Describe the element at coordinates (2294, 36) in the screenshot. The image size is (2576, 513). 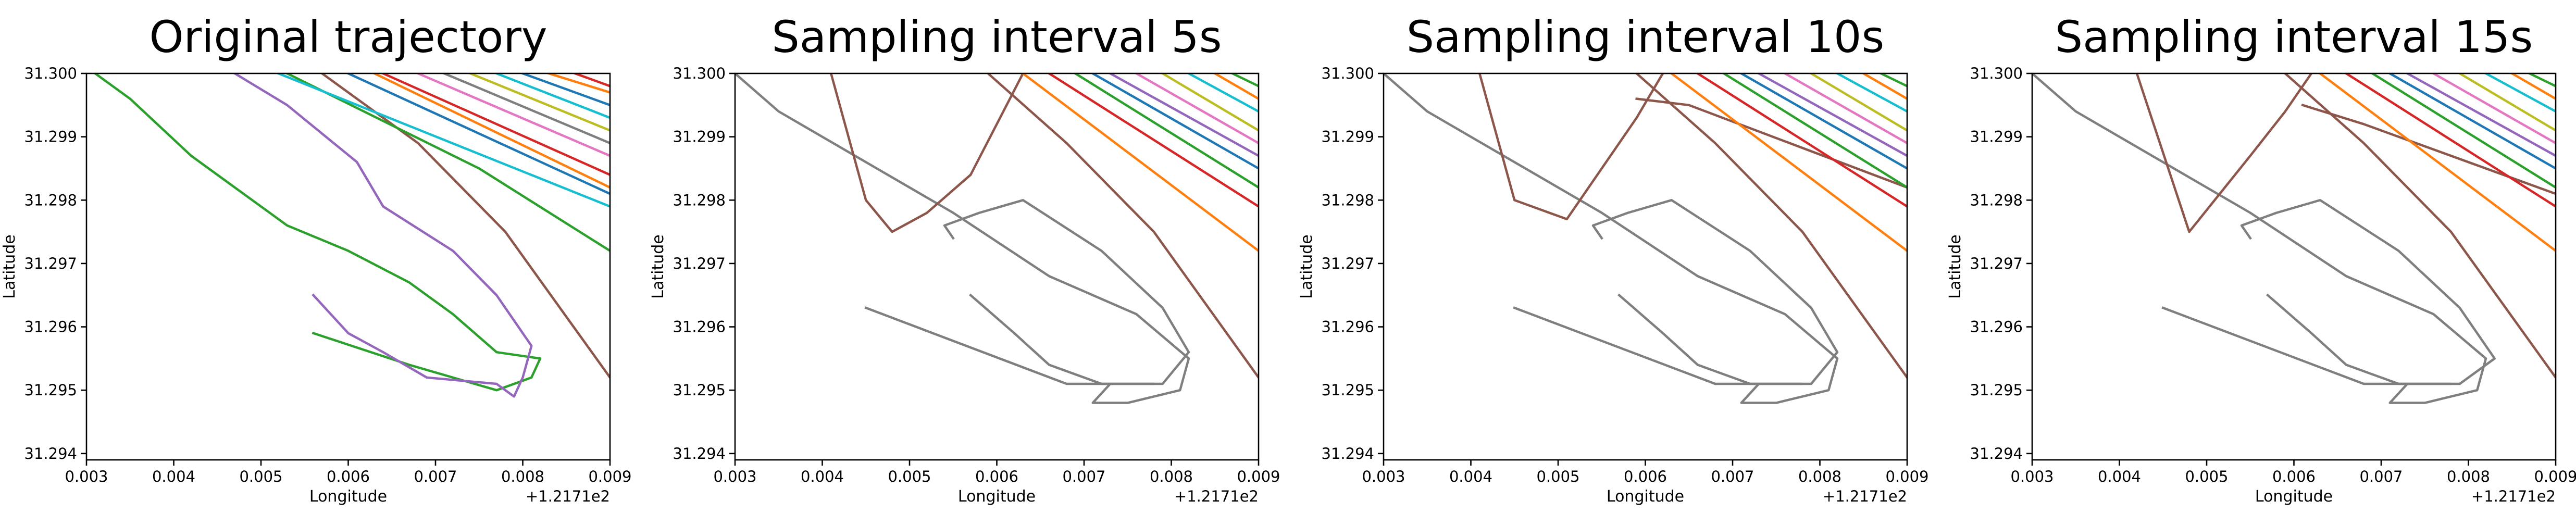
I see `chart-title: Sampling interval 15s` at that location.